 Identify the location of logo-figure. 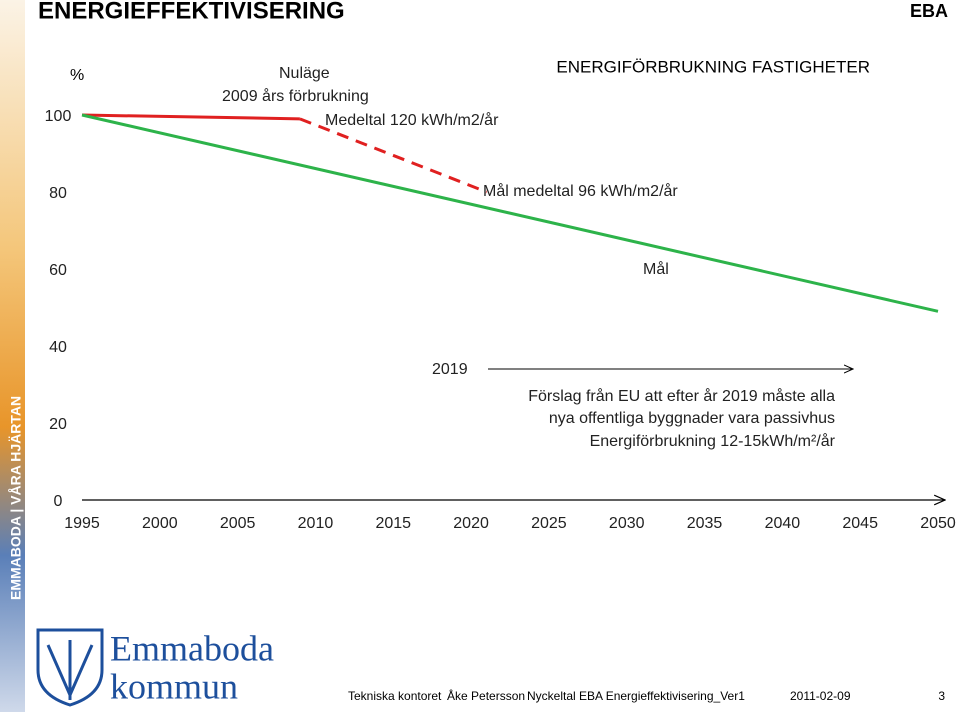
(70, 670).